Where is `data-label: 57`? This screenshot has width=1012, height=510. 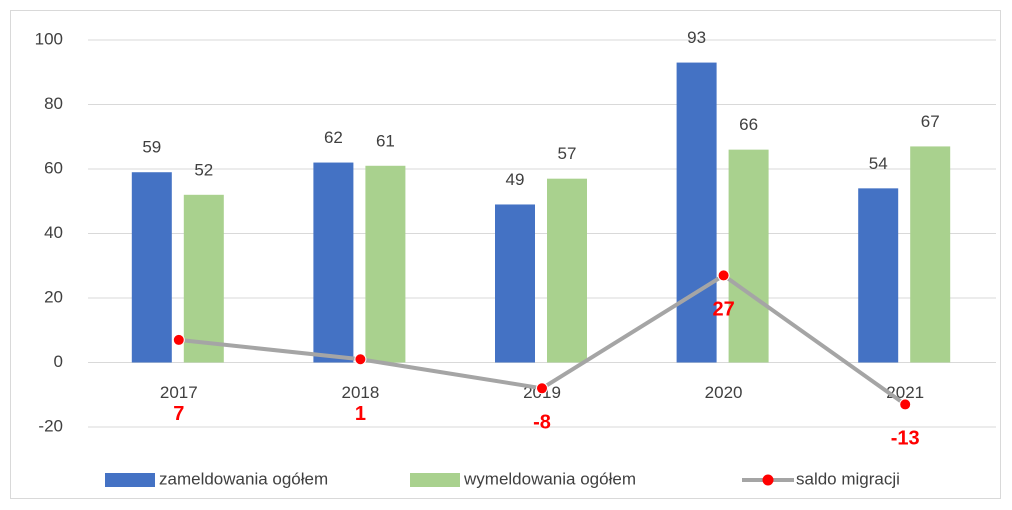 data-label: 57 is located at coordinates (567, 153).